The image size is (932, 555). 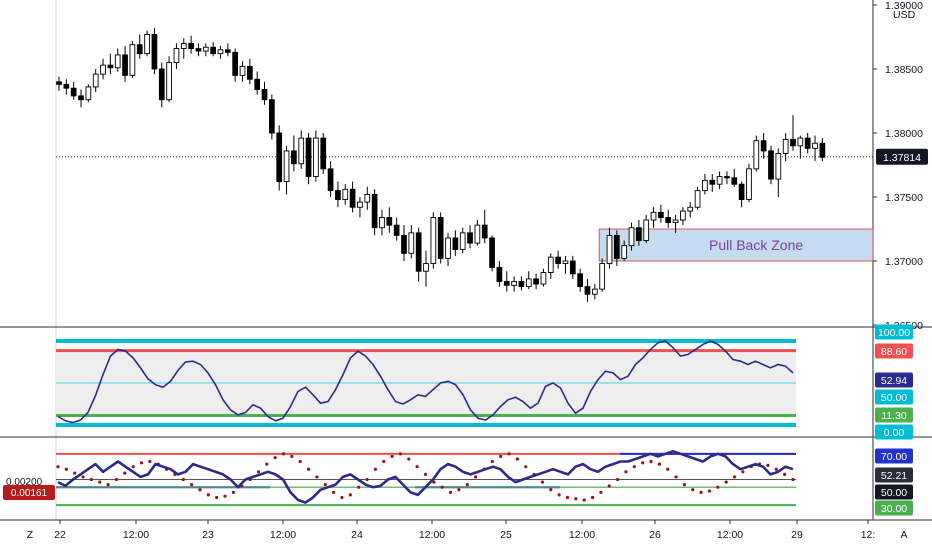 I want to click on price-tick-label: 1.37500, so click(x=904, y=198).